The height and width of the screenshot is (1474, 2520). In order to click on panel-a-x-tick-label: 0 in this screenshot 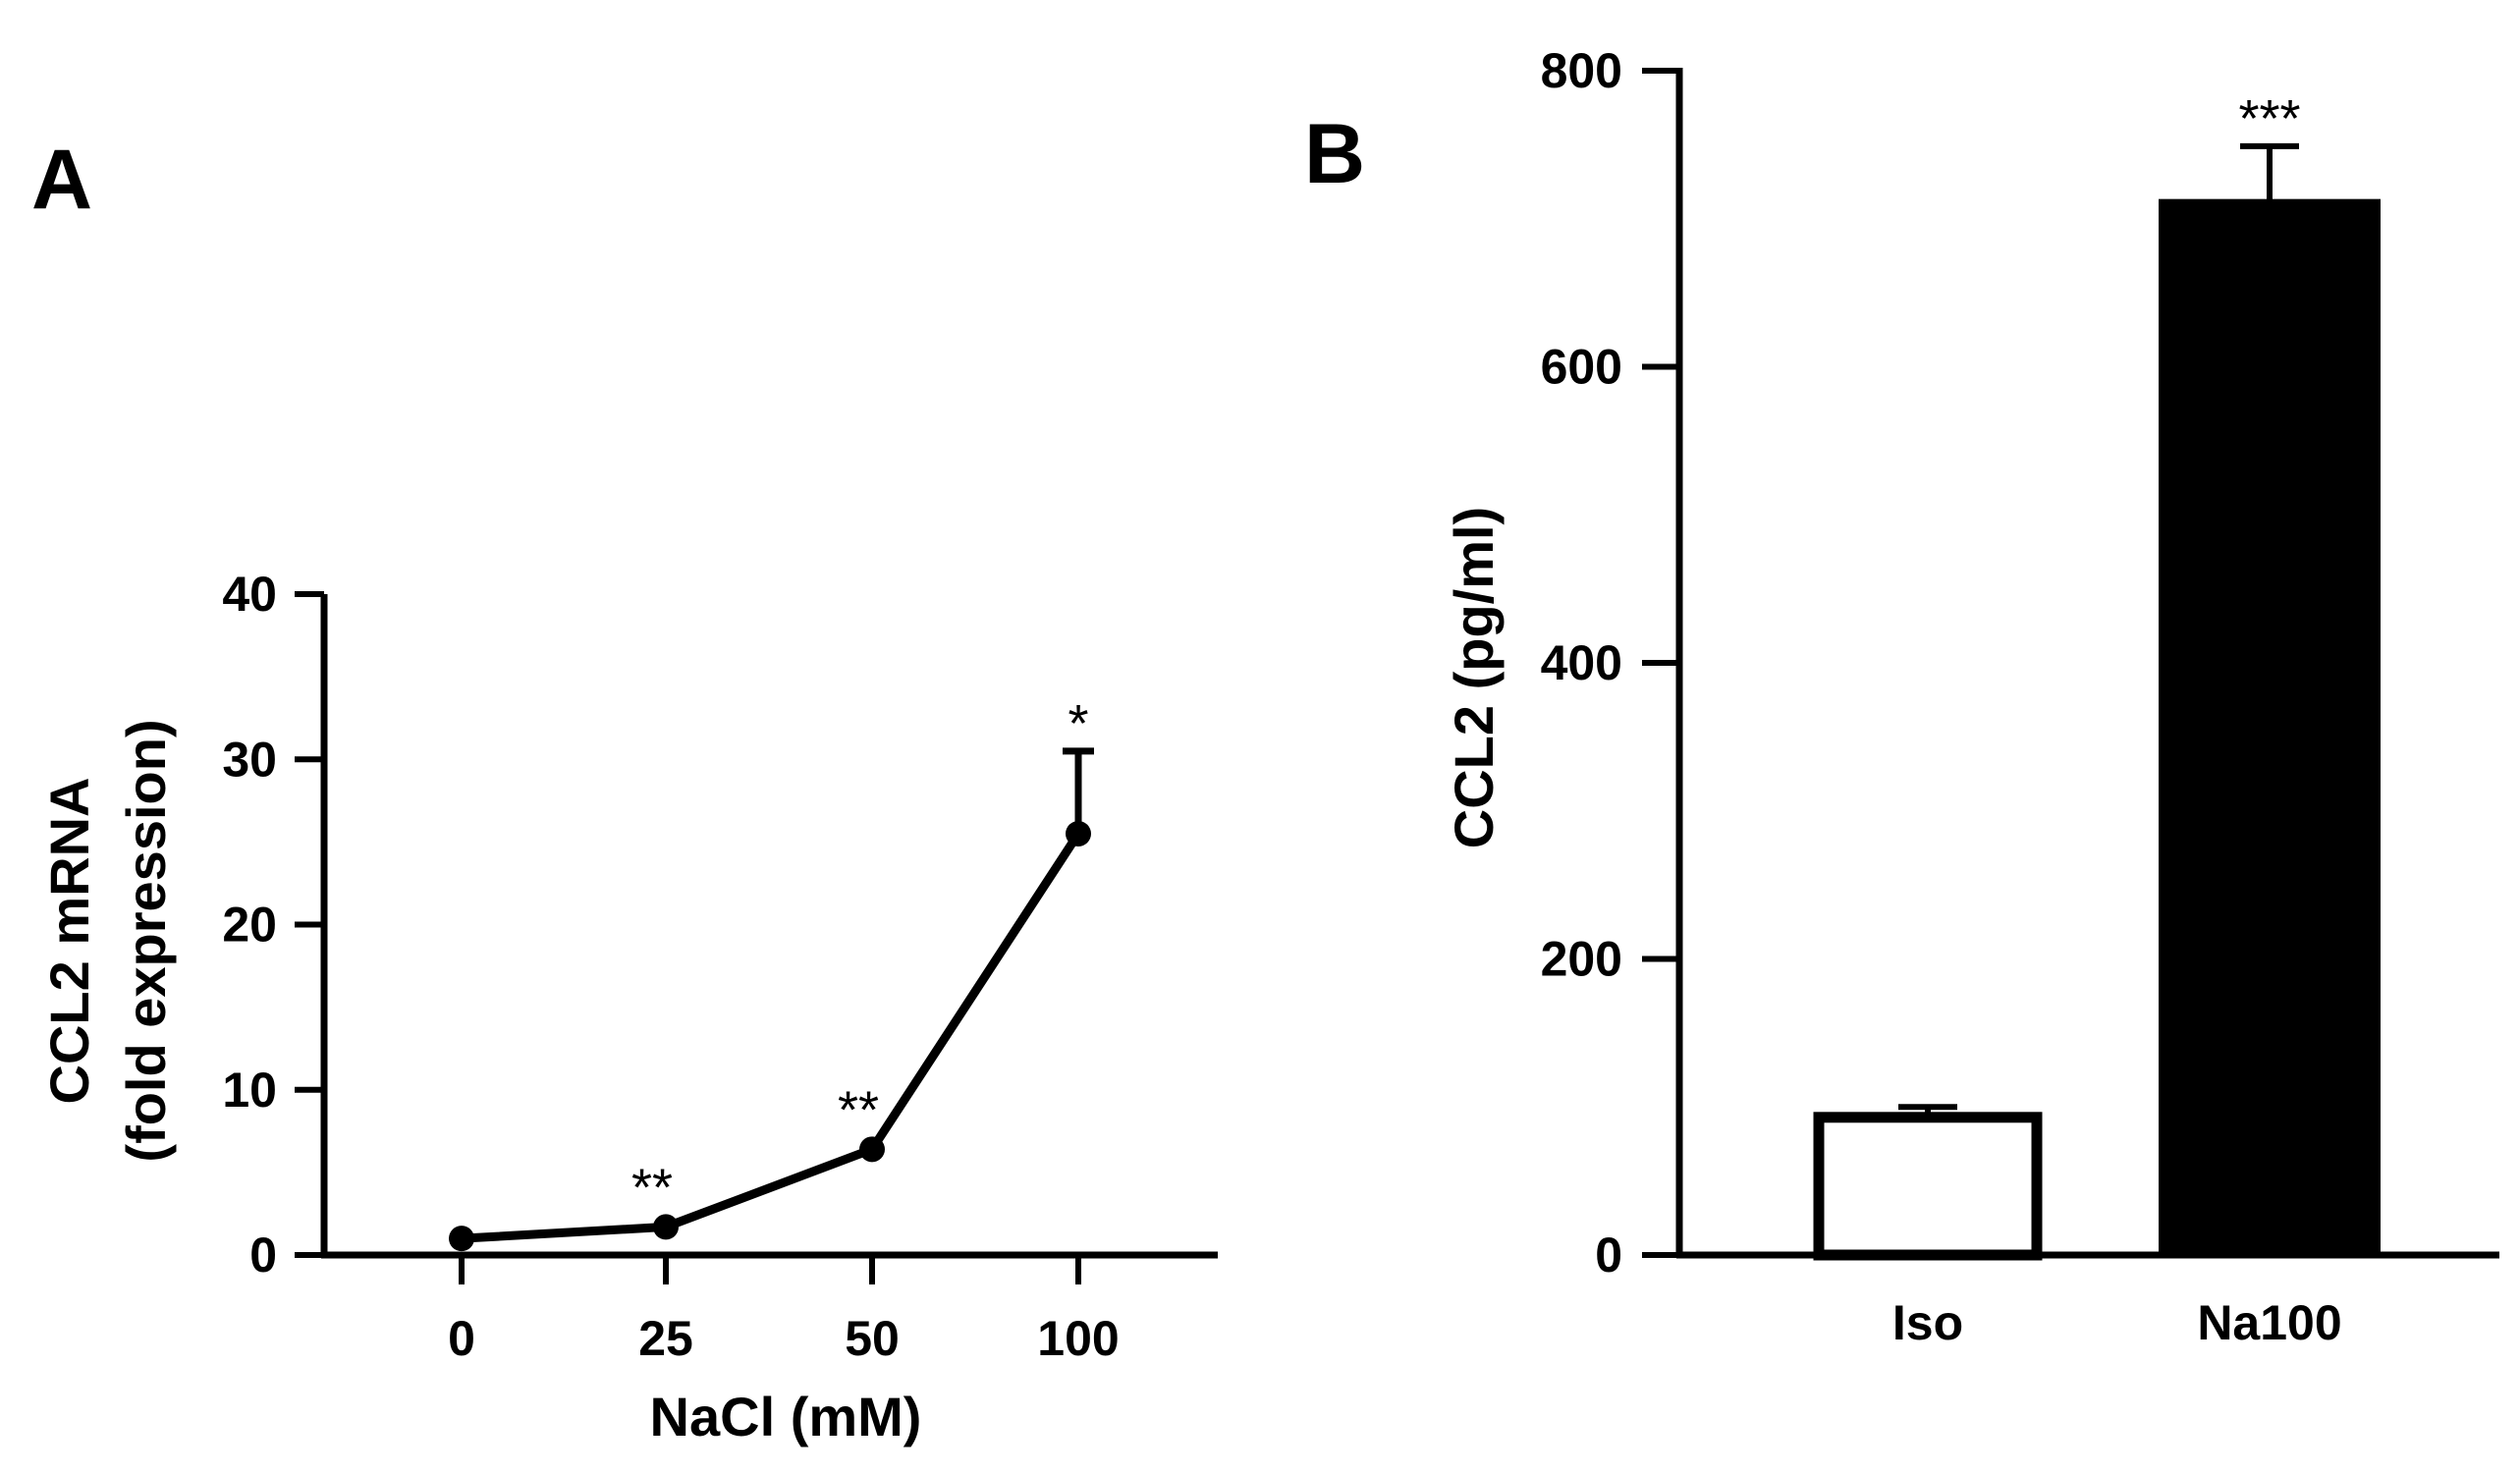, I will do `click(461, 1338)`.